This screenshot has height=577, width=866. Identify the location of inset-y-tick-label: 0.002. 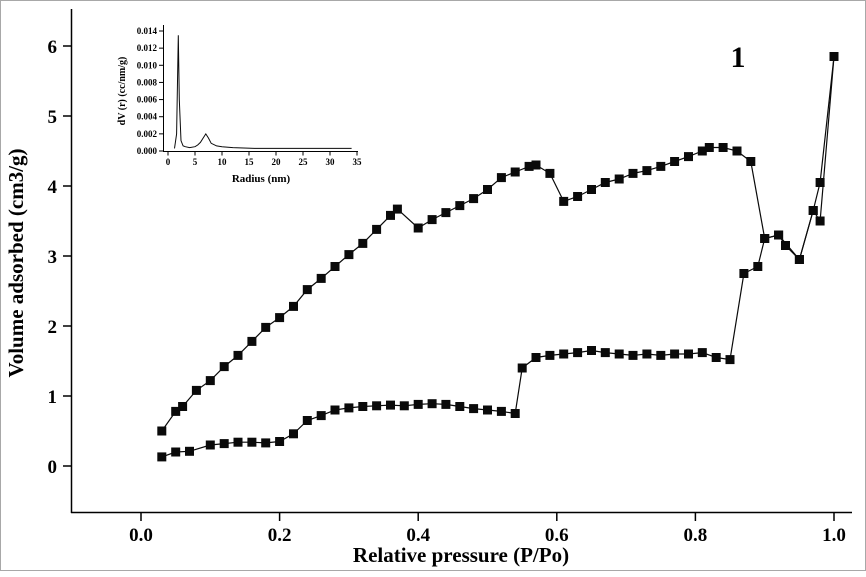
(147, 134).